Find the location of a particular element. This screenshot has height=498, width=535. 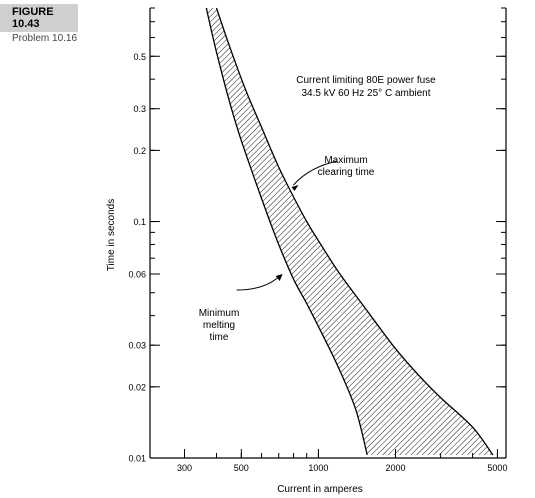

max-clearing-label: Maximum is located at coordinates (345, 160).